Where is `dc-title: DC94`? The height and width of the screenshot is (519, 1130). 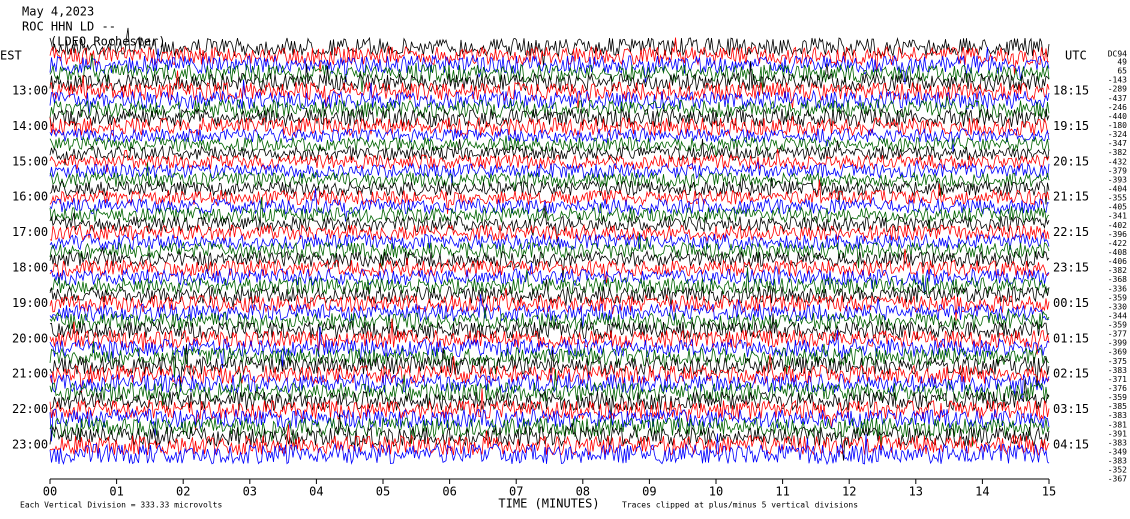
dc-title: DC94 is located at coordinates (1117, 54).